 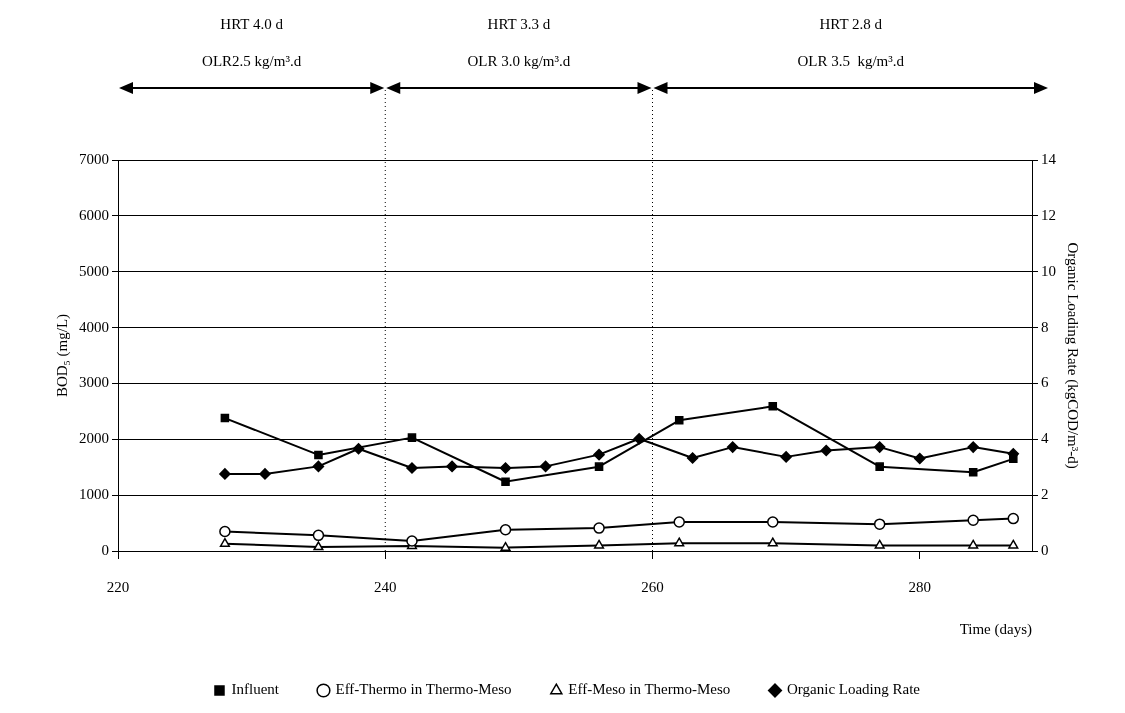 What do you see at coordinates (94, 158) in the screenshot?
I see `y-tick-label: 7000` at bounding box center [94, 158].